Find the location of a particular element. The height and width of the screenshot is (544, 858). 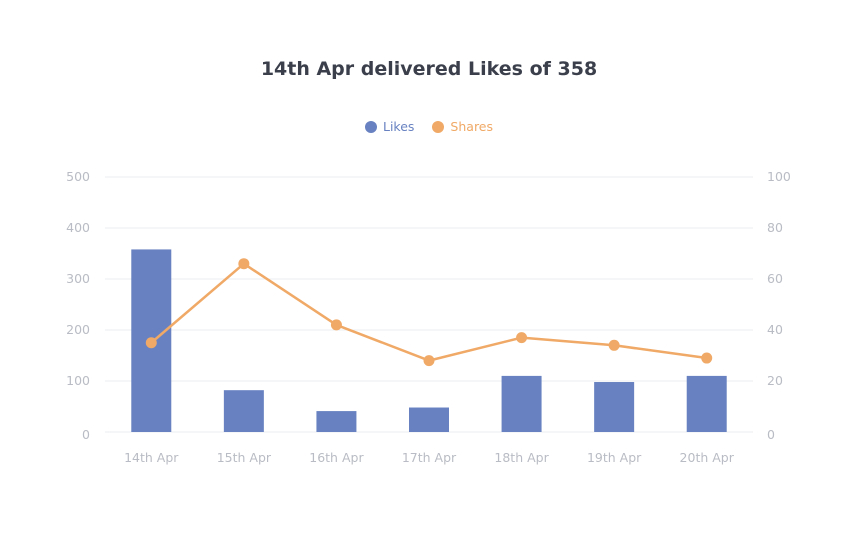

x-tick-label: 16th Apr is located at coordinates (336, 457).